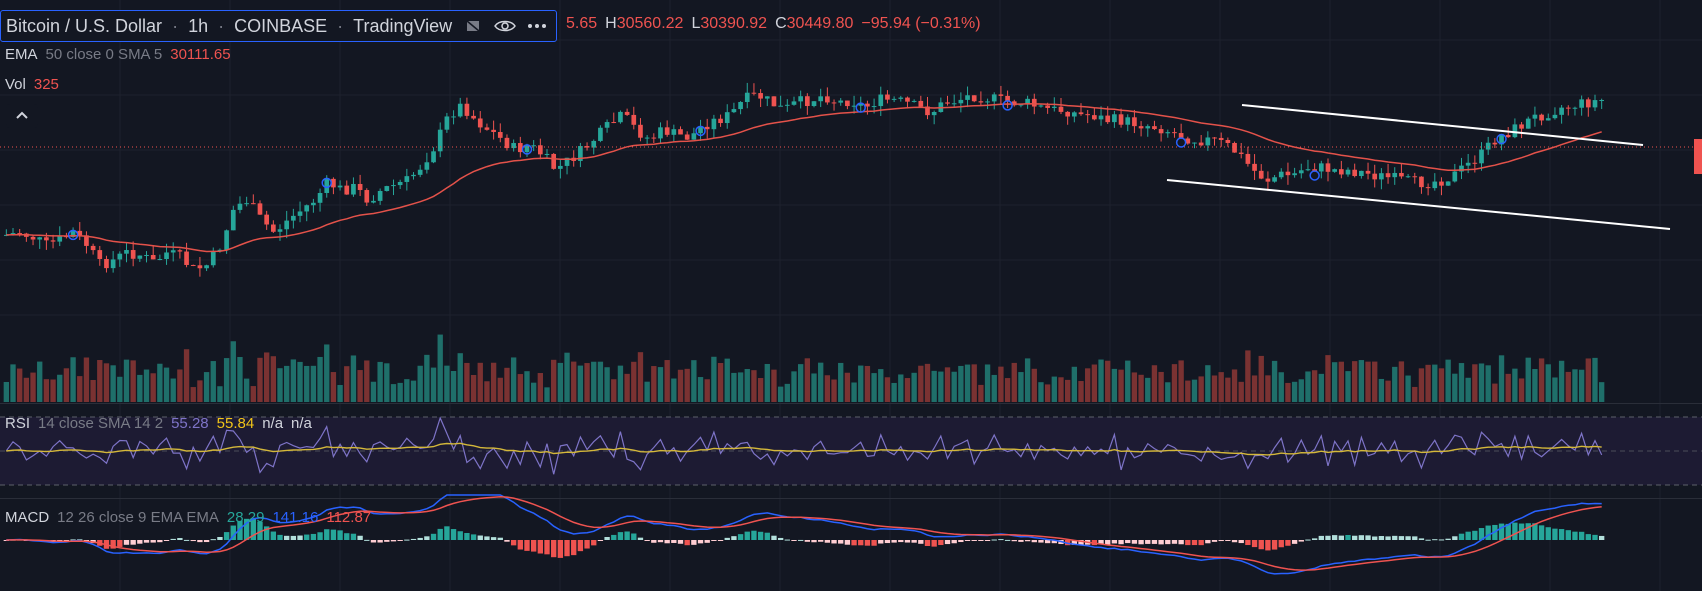 The width and height of the screenshot is (1702, 591). I want to click on lower-trendline, so click(1418, 204).